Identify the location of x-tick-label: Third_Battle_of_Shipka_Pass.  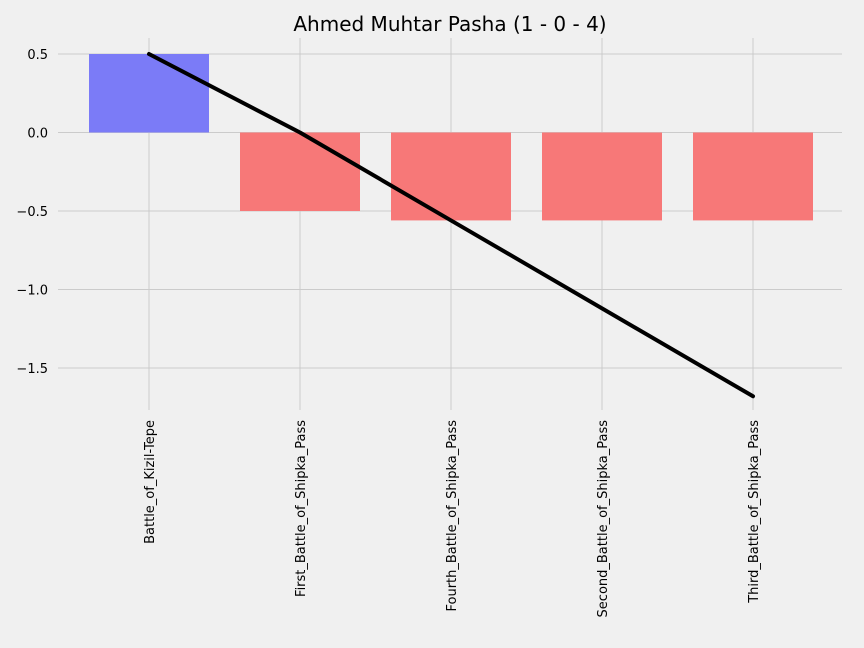
(754, 512).